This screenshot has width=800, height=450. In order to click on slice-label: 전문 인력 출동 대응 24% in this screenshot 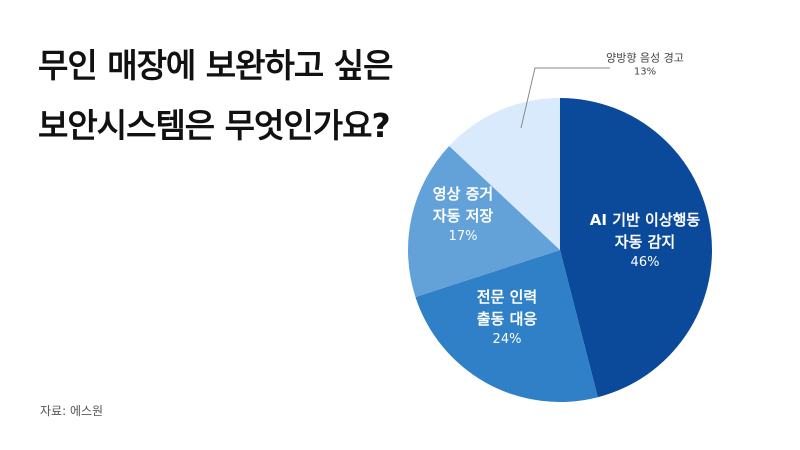, I will do `click(507, 318)`.